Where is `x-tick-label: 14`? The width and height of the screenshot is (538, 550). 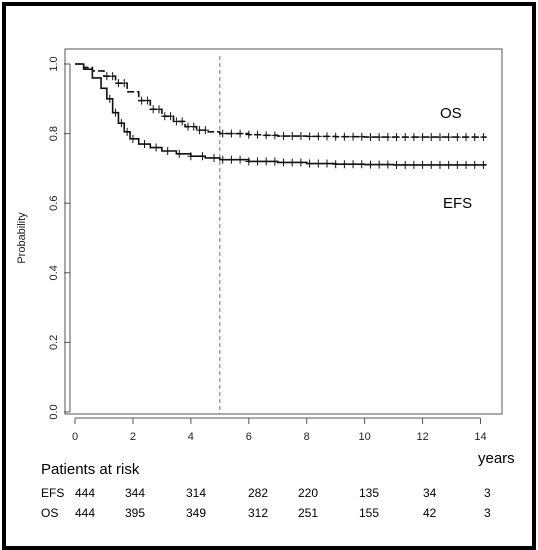 x-tick-label: 14 is located at coordinates (480, 437).